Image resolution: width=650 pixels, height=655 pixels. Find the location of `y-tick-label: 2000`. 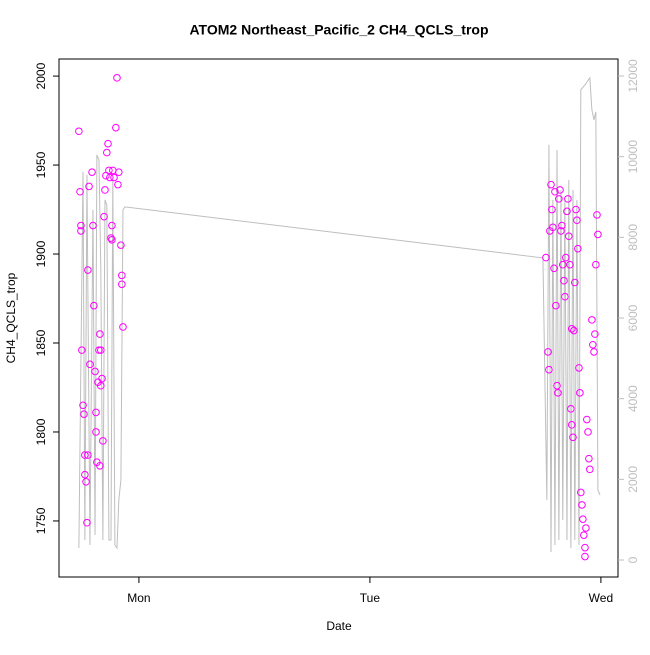

y-tick-label: 2000 is located at coordinates (41, 75).